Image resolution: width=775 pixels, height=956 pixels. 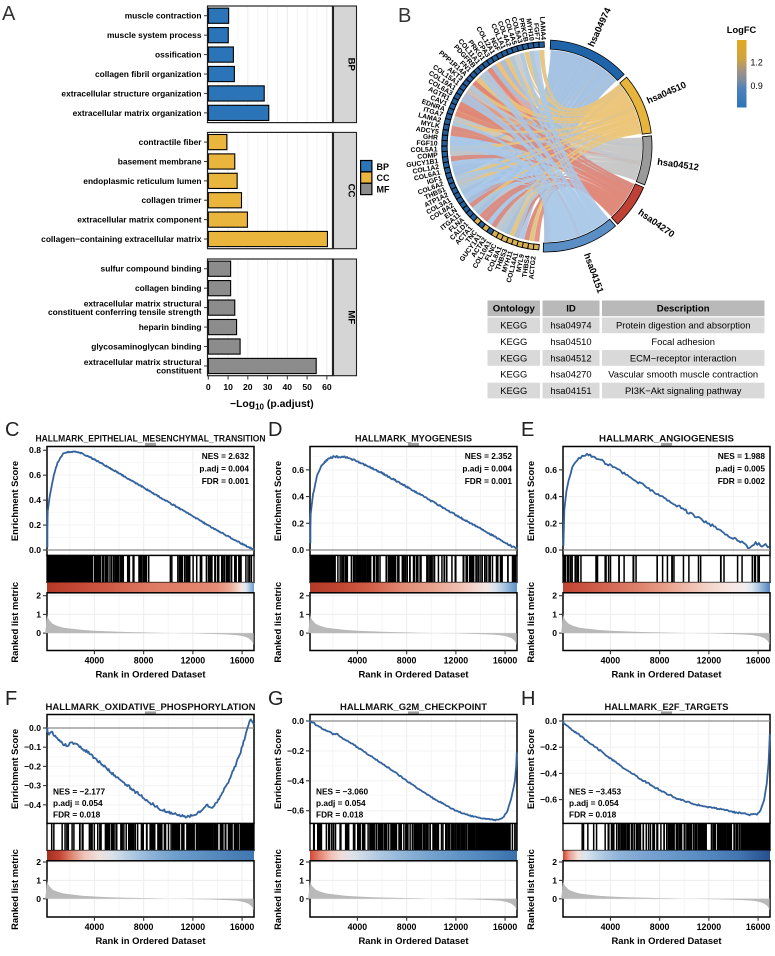 I want to click on svg-text: ID, so click(x=571, y=309).